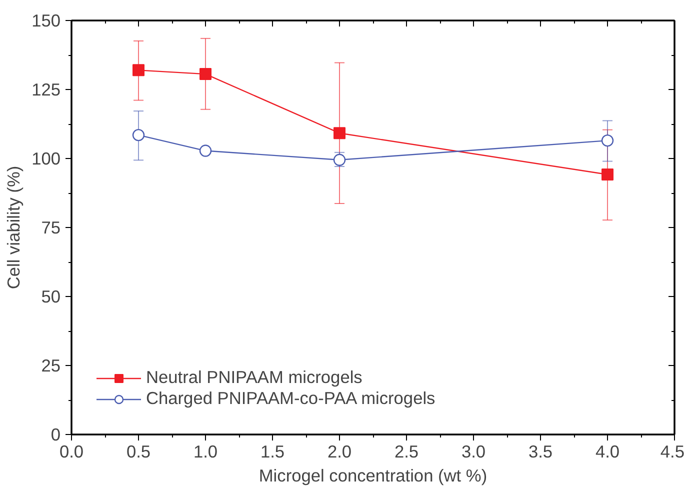  I want to click on y-tick-label: 125, so click(46, 90).